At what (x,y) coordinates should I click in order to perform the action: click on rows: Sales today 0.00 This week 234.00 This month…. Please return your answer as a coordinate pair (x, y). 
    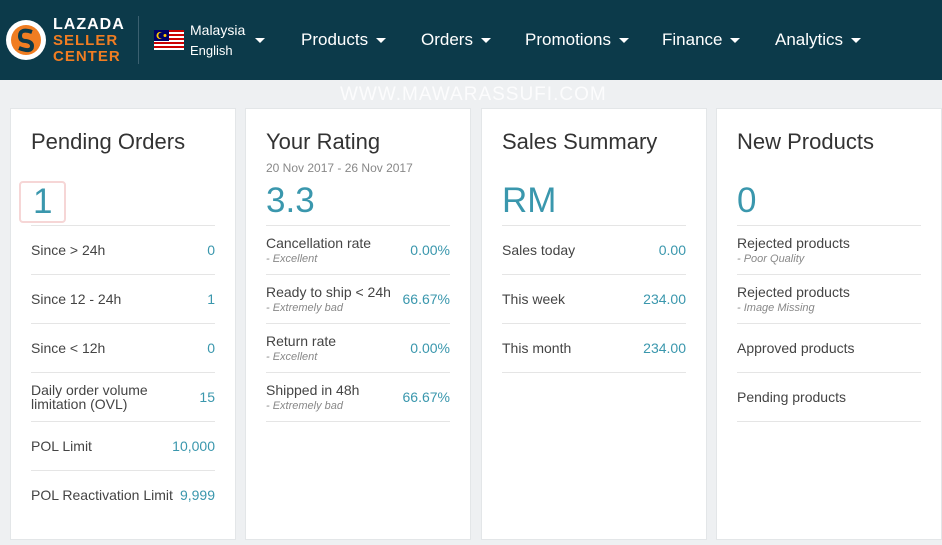
    Looking at the image, I should click on (594, 299).